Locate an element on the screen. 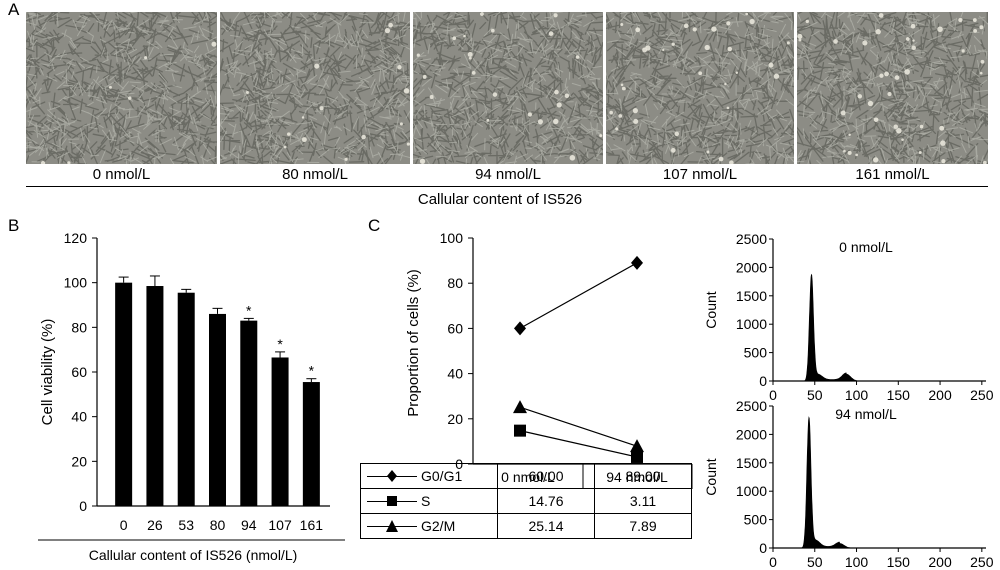 This screenshot has height=570, width=1000. table-row-g0g1-key: G0/G1 is located at coordinates (429, 476).